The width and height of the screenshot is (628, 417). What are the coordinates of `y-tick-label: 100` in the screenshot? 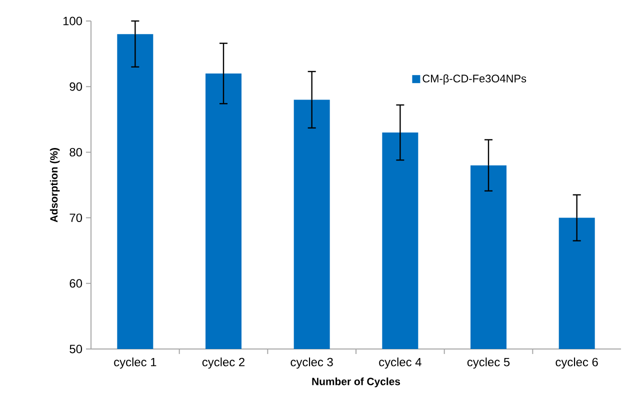 It's located at (72, 21).